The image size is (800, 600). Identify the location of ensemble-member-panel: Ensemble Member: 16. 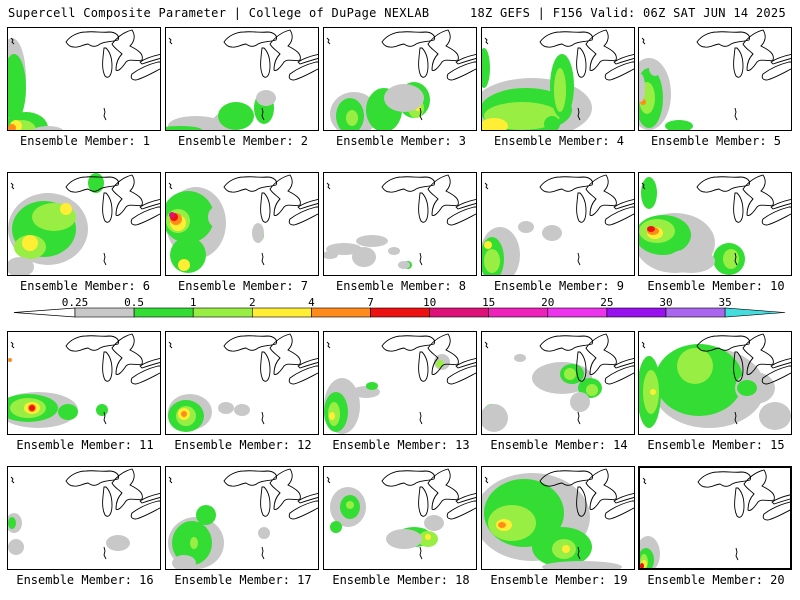
(84, 526).